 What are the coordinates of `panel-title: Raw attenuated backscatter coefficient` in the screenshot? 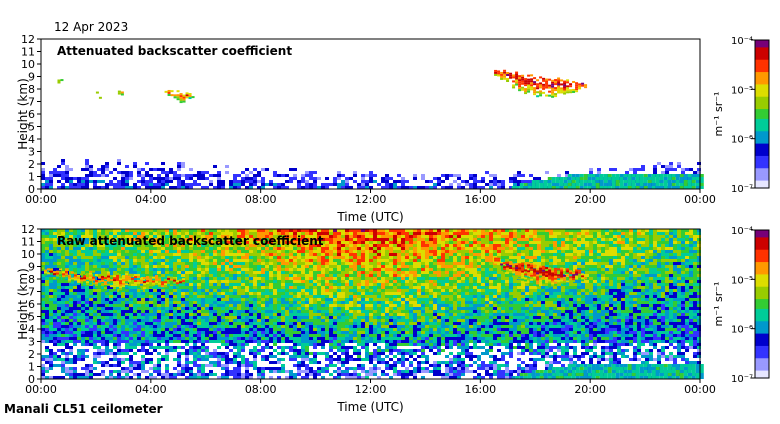 It's located at (190, 241).